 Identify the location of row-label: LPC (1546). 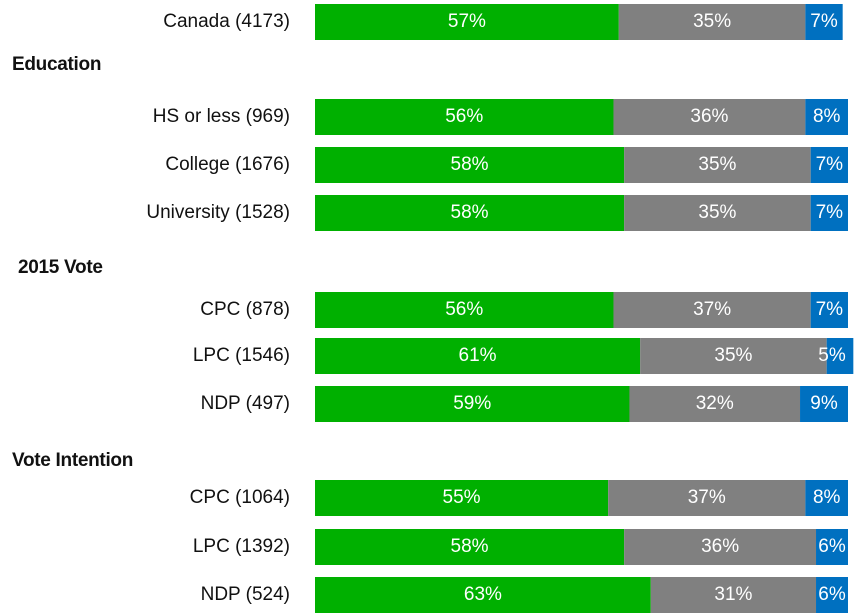
(241, 355).